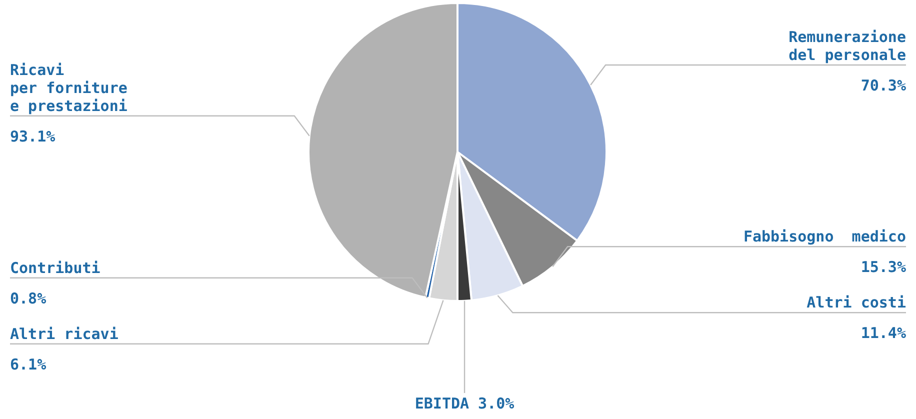 The width and height of the screenshot is (916, 419). I want to click on data-label: 11.4%, so click(883, 333).